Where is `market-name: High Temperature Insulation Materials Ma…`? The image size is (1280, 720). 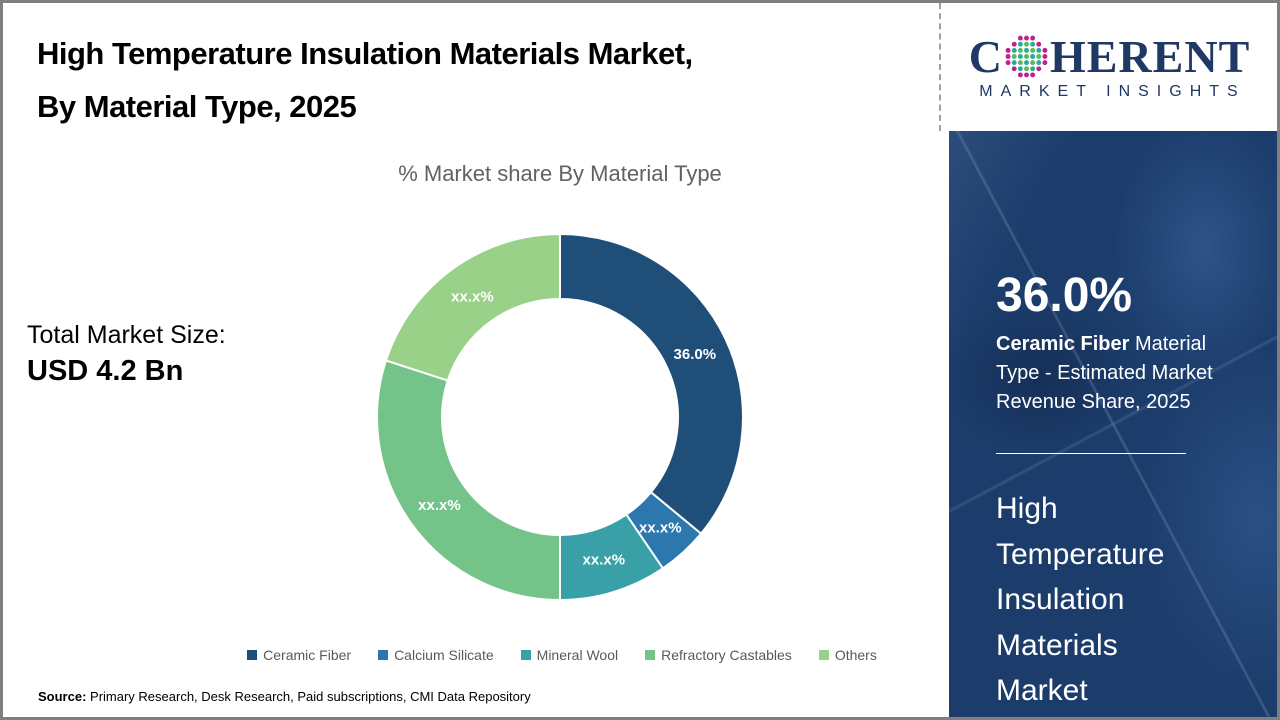 market-name: High Temperature Insulation Materials Ma… is located at coordinates (1080, 599).